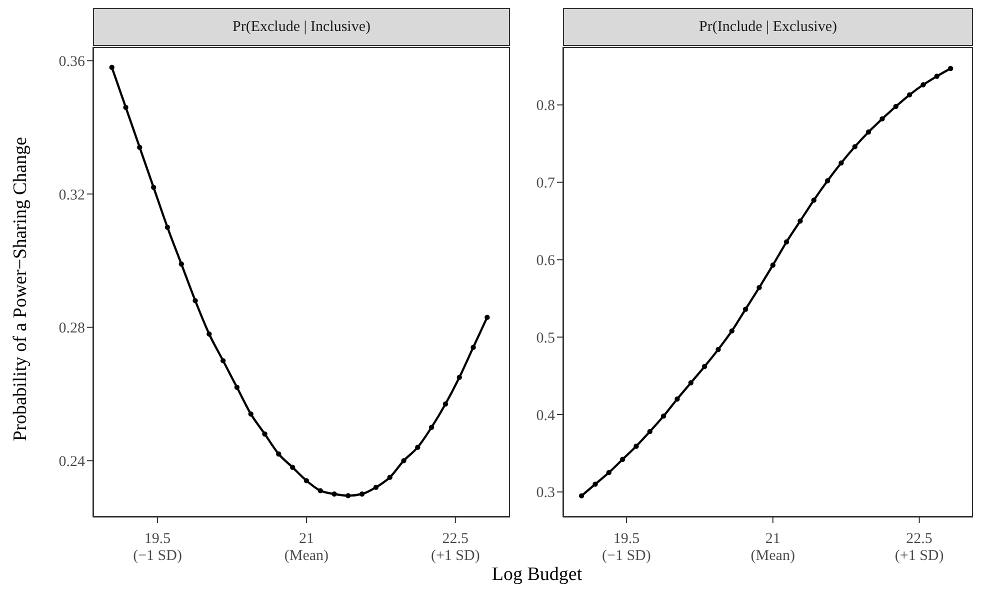 This screenshot has height=601, width=988. I want to click on y-axis-title: Probability of a Power−Sharing Change, so click(21, 290).